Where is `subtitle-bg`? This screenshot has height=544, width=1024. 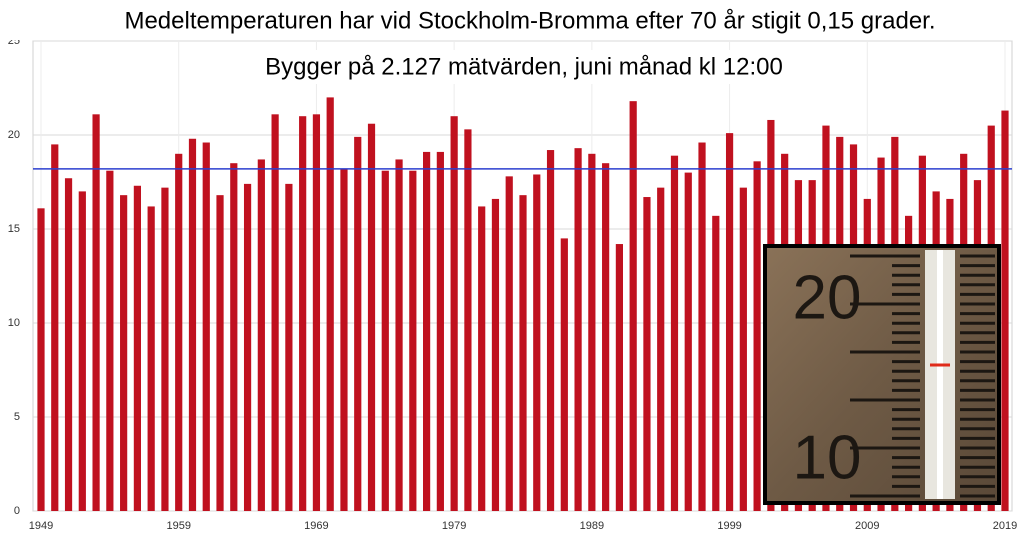 subtitle-bg is located at coordinates (525, 67).